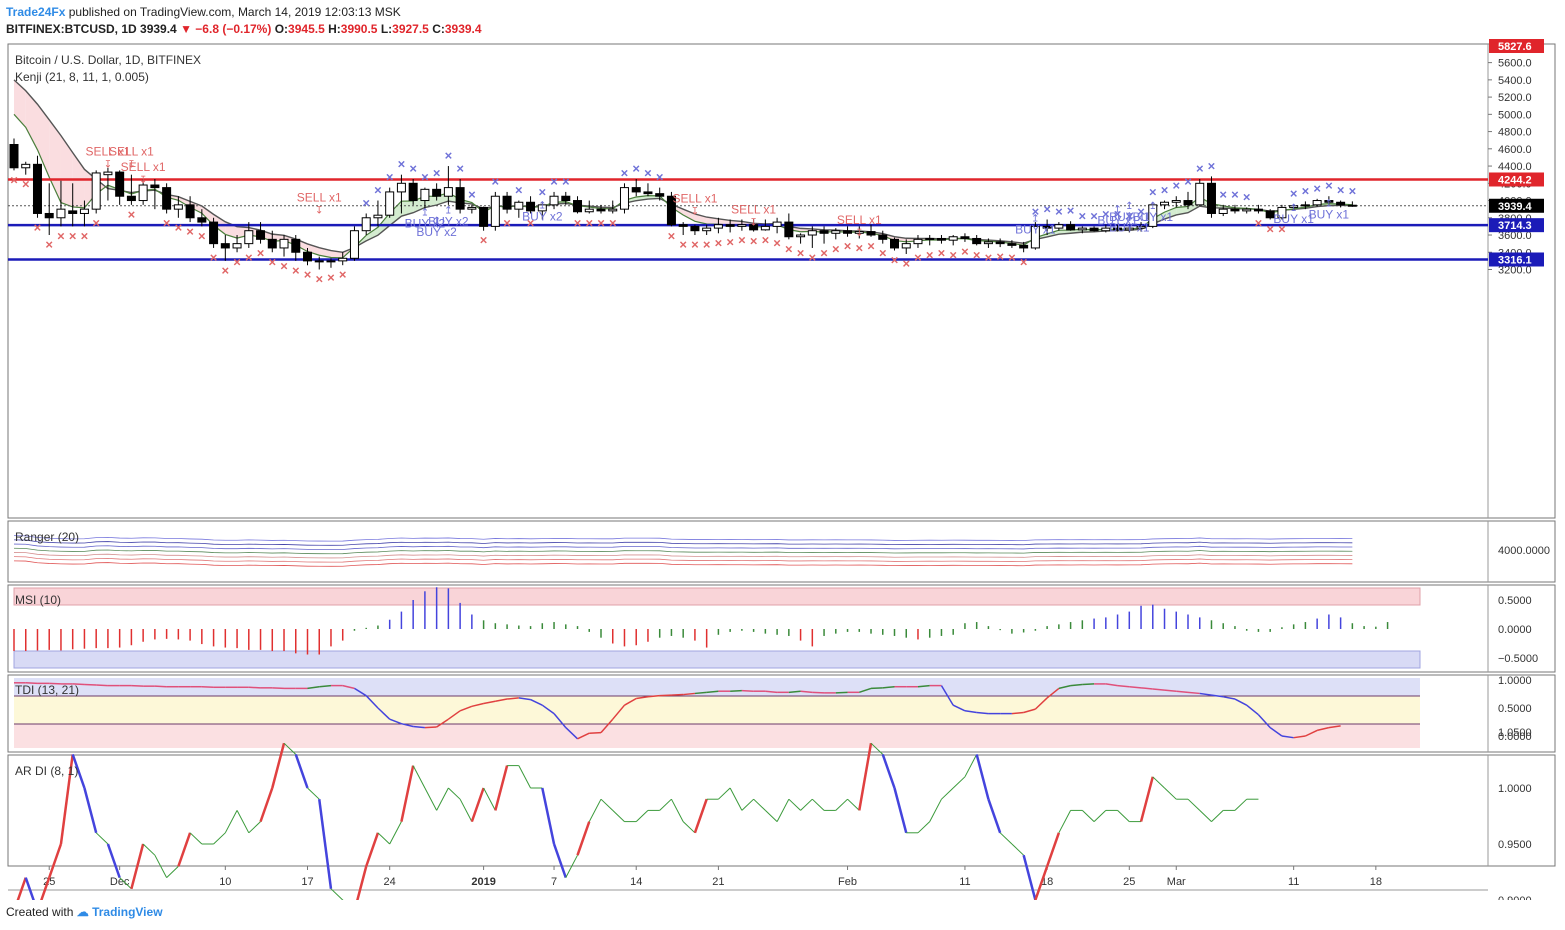 The height and width of the screenshot is (930, 1565). I want to click on y-tick-label: 5200.0, so click(1515, 98).